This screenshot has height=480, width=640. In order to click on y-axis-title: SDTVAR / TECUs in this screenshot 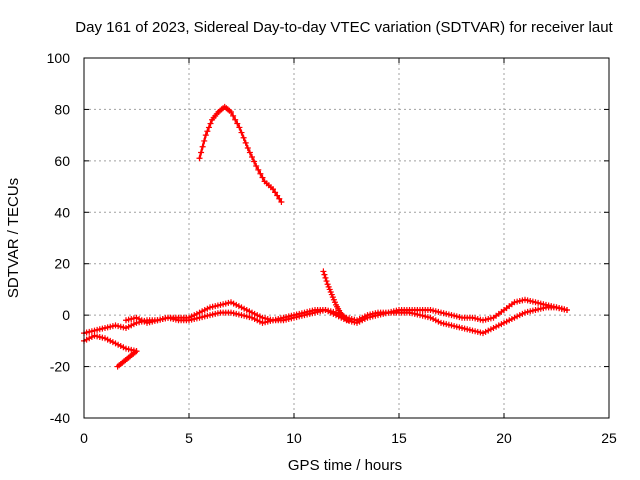, I will do `click(13, 238)`.